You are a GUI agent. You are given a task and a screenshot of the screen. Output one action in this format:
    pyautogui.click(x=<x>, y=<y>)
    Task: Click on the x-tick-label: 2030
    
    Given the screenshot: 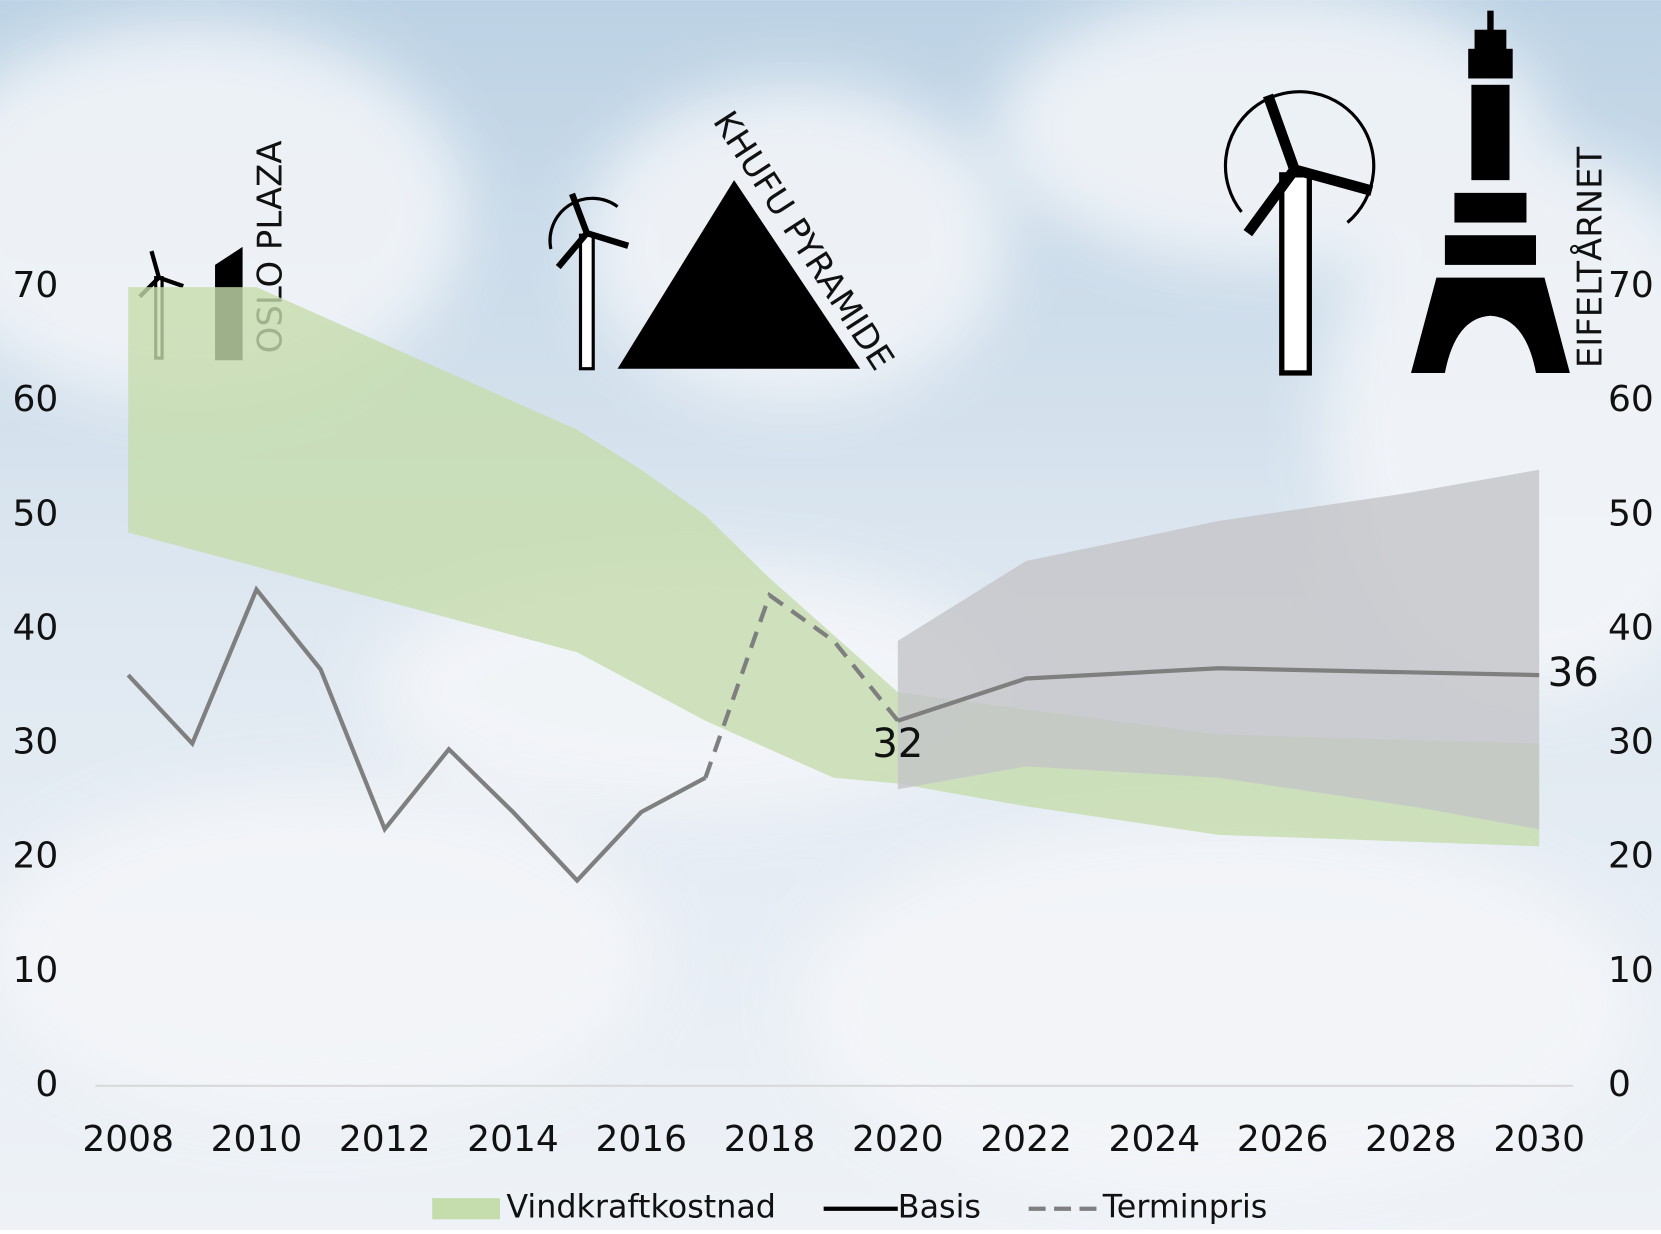 What is the action you would take?
    pyautogui.click(x=1539, y=1139)
    